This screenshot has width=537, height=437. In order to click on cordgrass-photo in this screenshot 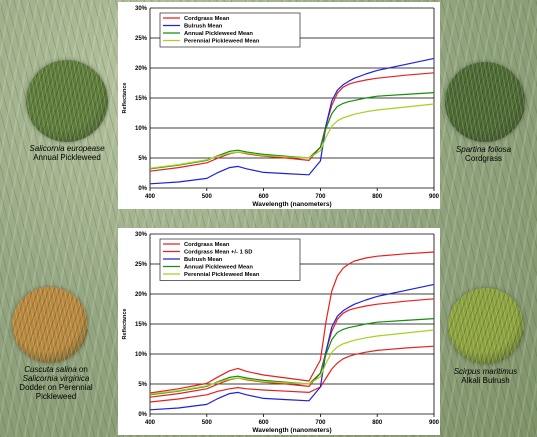, I will do `click(485, 102)`.